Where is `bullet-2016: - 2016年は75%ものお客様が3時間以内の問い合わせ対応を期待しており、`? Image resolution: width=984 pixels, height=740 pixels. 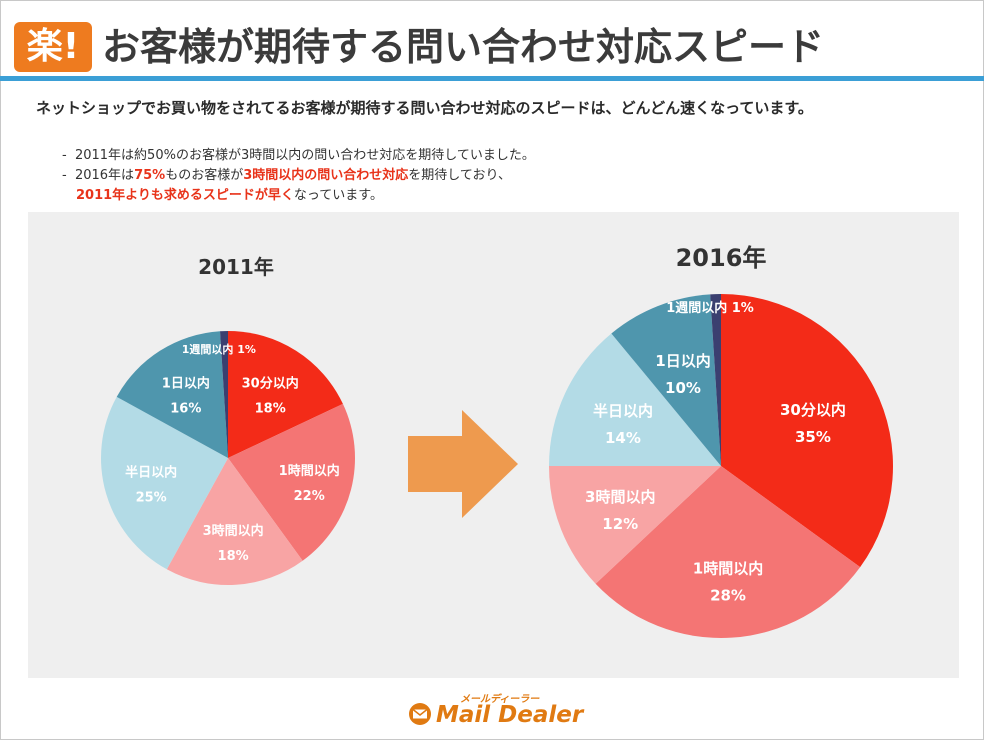
bullet-2016: - 2016年は75%ものお客様が3時間以内の問い合わせ対応を期待しており、 is located at coordinates (286, 175).